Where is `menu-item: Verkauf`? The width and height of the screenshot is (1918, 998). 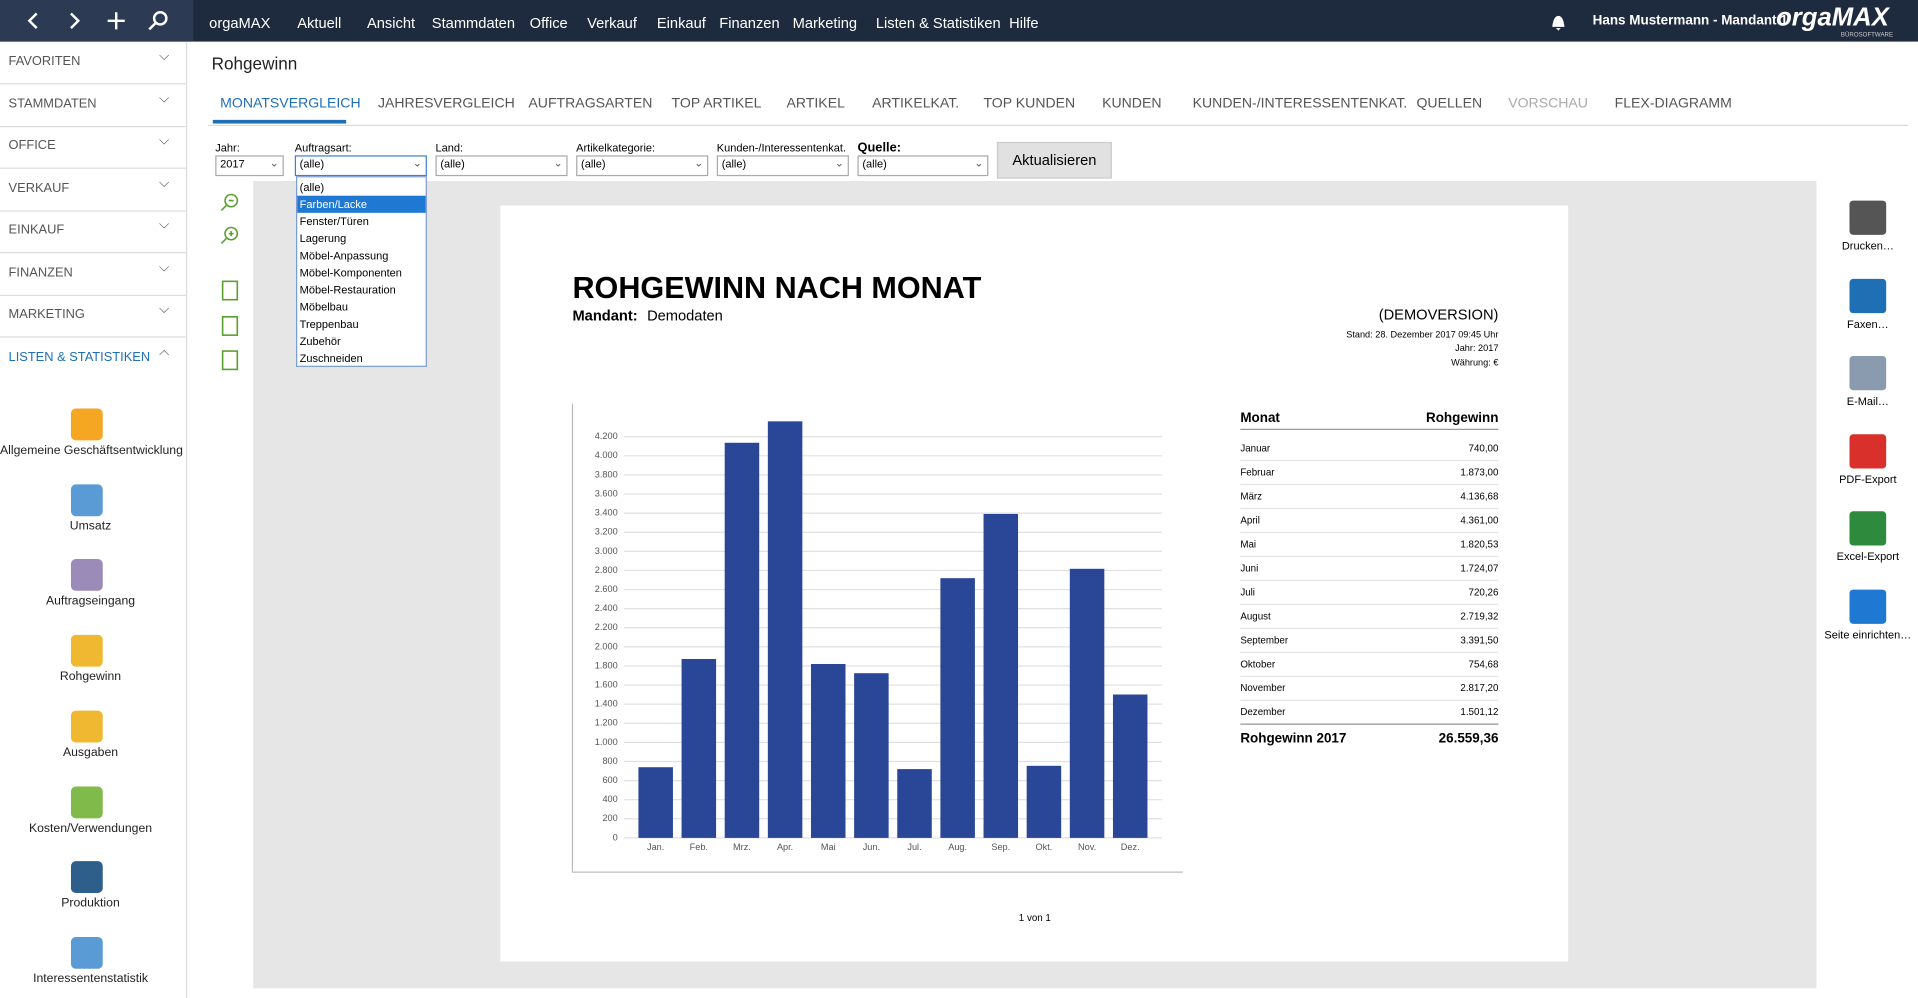 menu-item: Verkauf is located at coordinates (612, 23).